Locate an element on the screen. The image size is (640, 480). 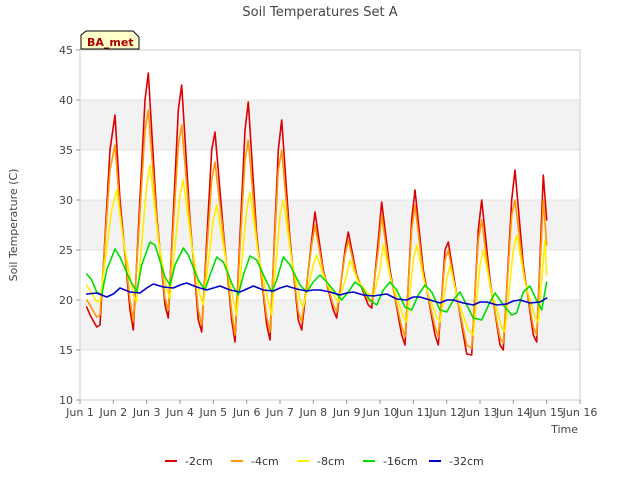
y-axis-label: Soil Temperature (C) is located at coordinates (13, 225).